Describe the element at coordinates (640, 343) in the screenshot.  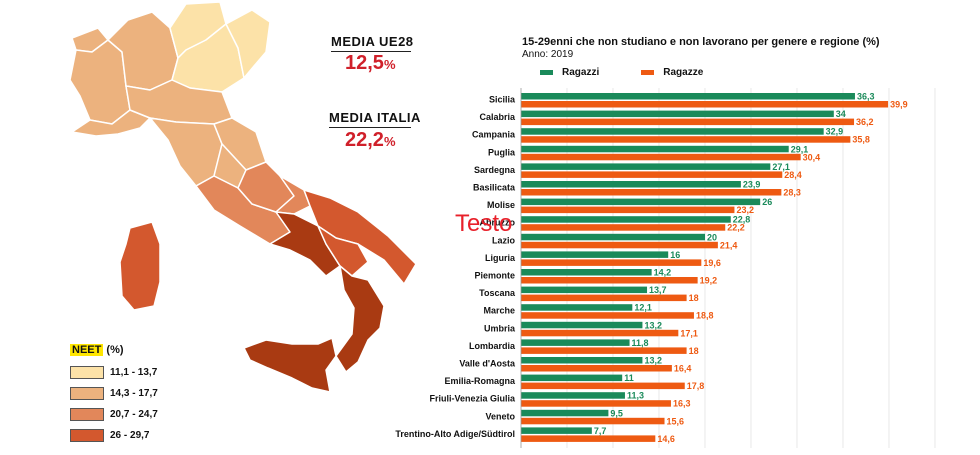
I see `data-label-ragazzi: 11,8` at that location.